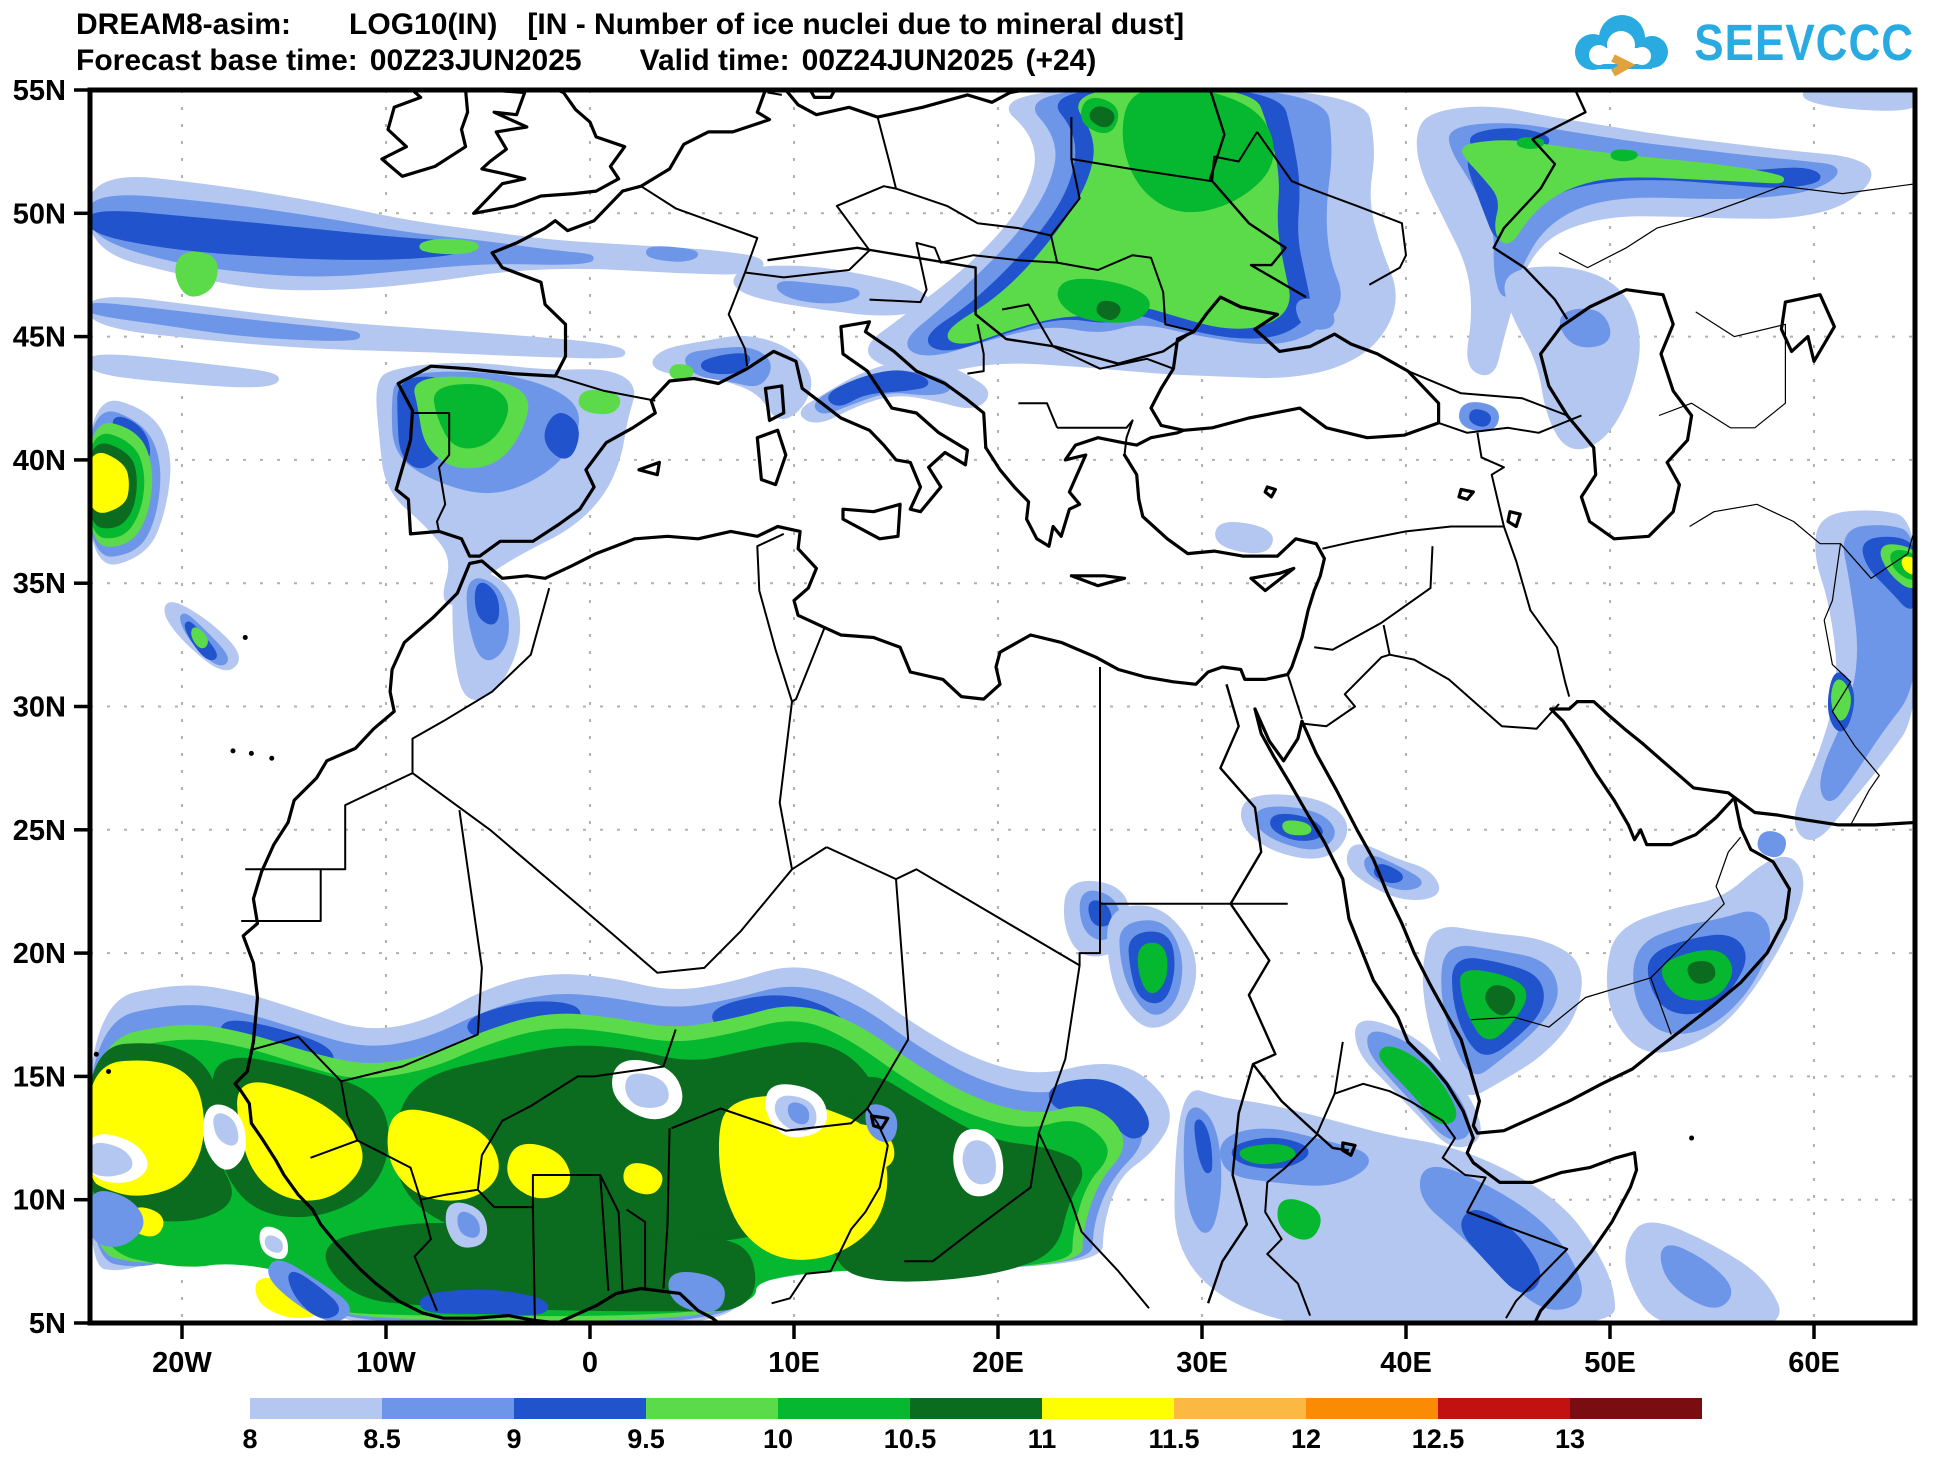  Describe the element at coordinates (1240, 1408) in the screenshot. I see `colorbar-segment-11.5` at that location.